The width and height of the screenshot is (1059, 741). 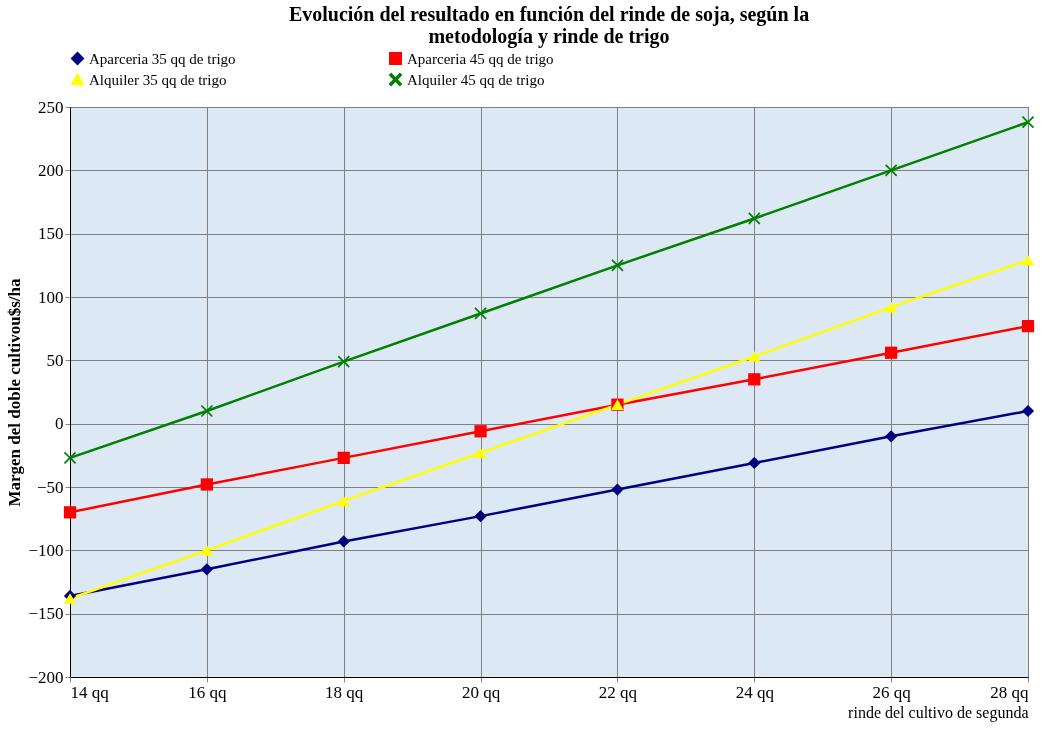 What do you see at coordinates (207, 692) in the screenshot?
I see `x-tick-label: 16 qq` at bounding box center [207, 692].